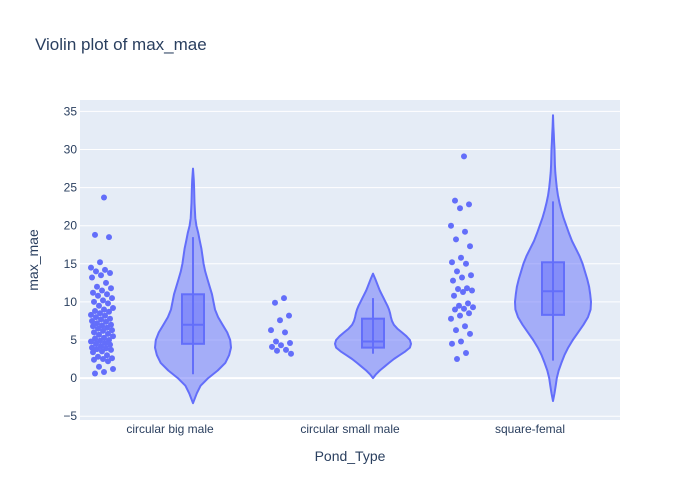  I want to click on y-tick-label: 25, so click(71, 188).